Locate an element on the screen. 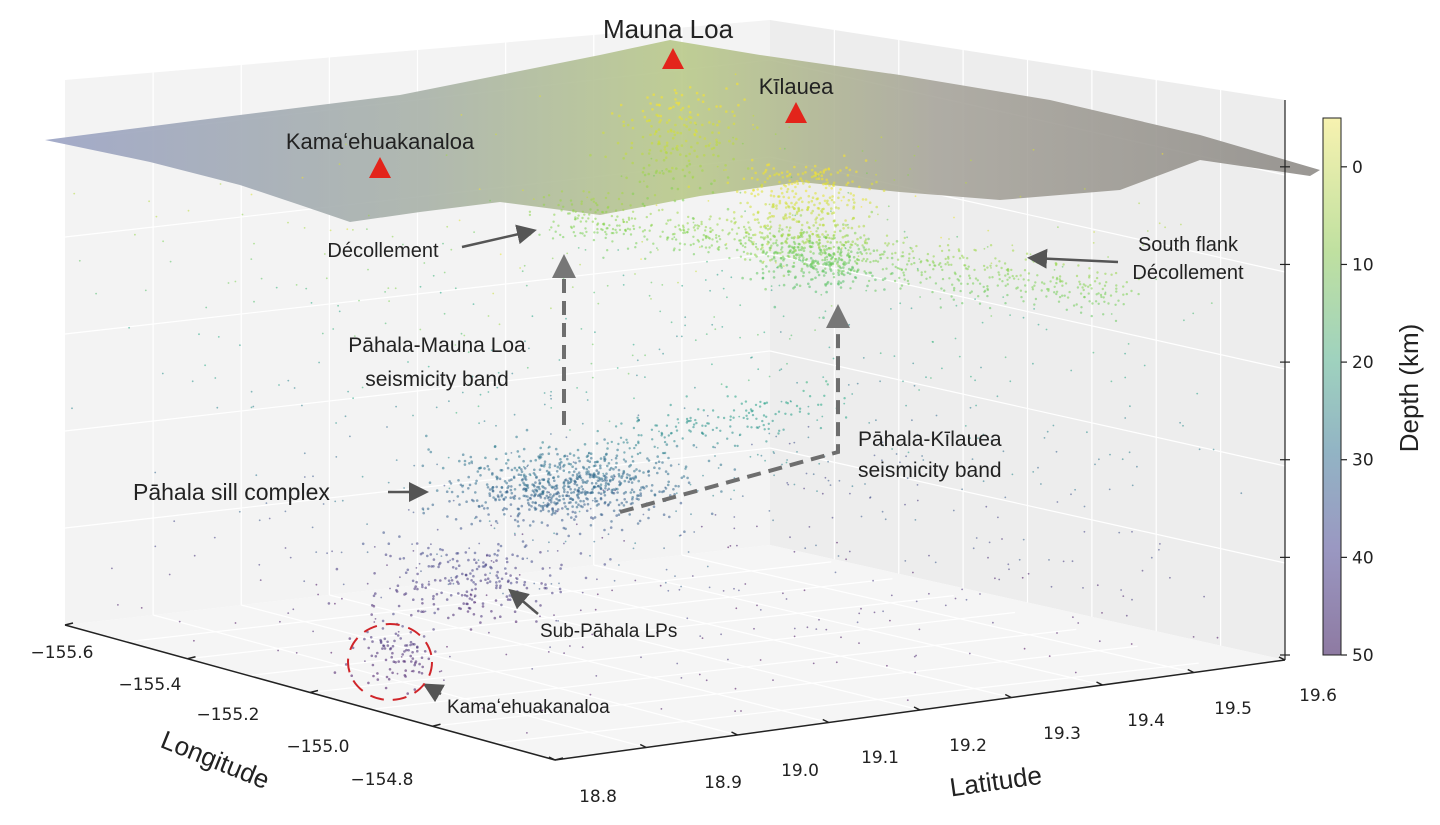 This screenshot has width=1440, height=825. arrow-south-flank is located at coordinates (1073, 258).